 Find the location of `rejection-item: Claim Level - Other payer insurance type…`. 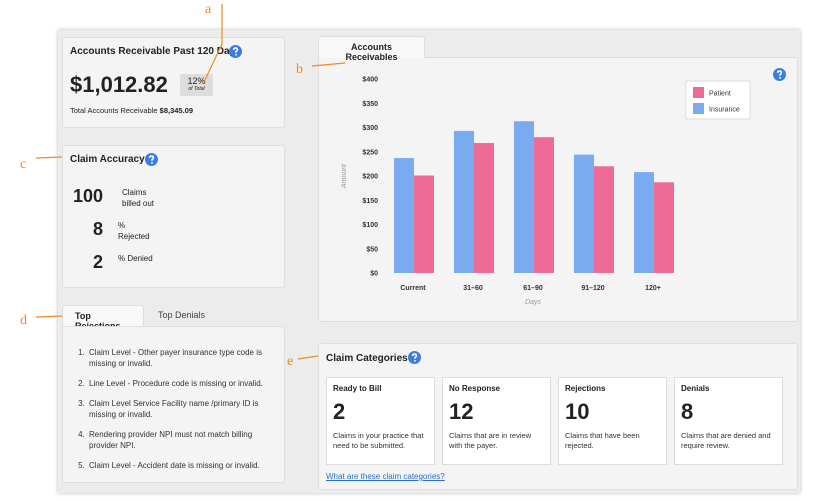

rejection-item: Claim Level - Other payer insurance type… is located at coordinates (181, 358).